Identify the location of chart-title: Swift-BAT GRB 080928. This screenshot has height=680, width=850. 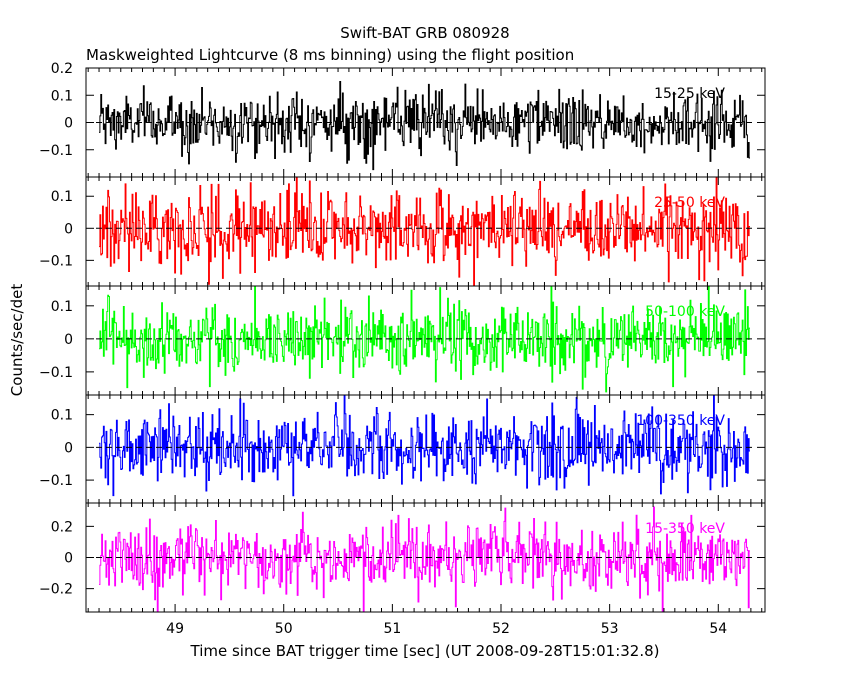
(424, 33).